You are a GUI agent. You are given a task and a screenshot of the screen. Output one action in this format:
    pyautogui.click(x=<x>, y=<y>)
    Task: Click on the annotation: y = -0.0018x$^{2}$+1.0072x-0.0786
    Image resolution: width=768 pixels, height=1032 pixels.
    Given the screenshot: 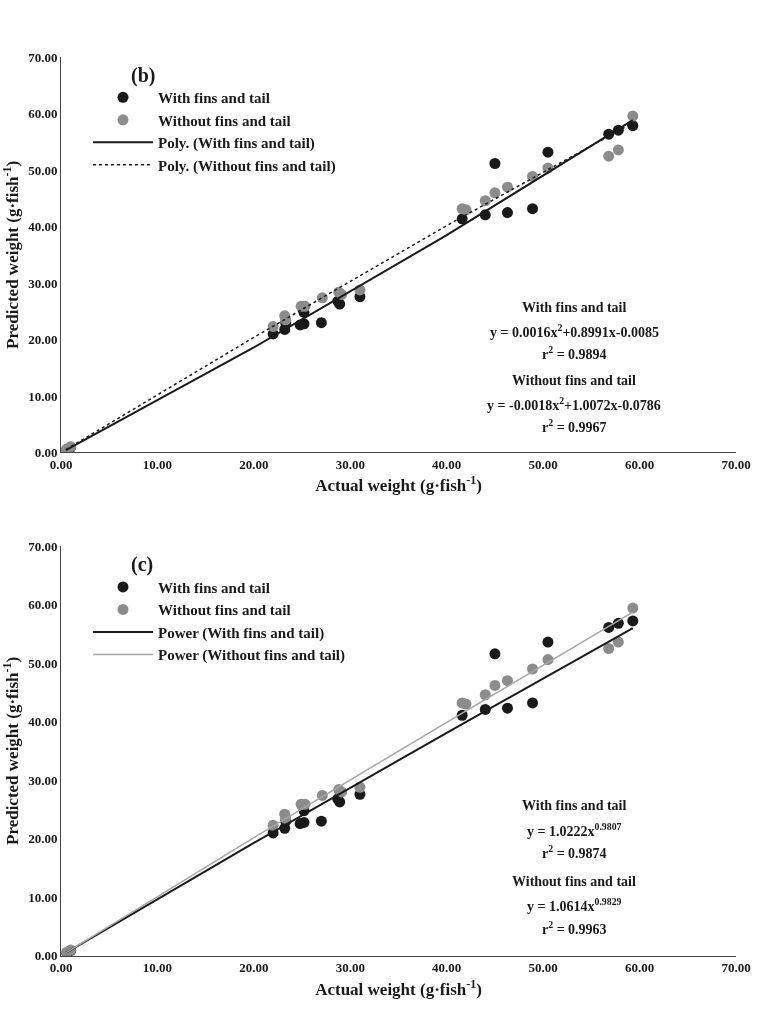 What is the action you would take?
    pyautogui.click(x=574, y=404)
    